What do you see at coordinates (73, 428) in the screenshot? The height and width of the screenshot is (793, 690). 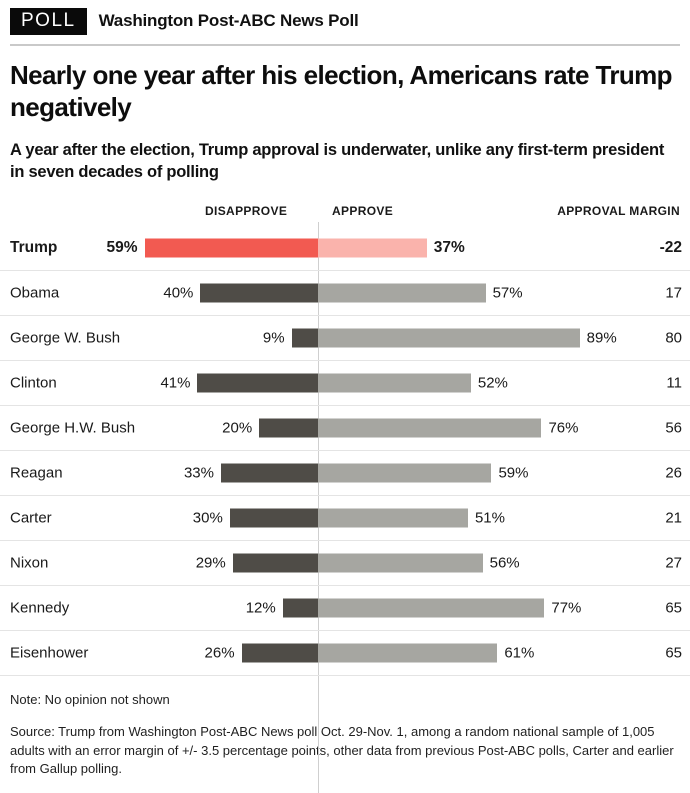 I see `president-label: George H.W. Bush` at bounding box center [73, 428].